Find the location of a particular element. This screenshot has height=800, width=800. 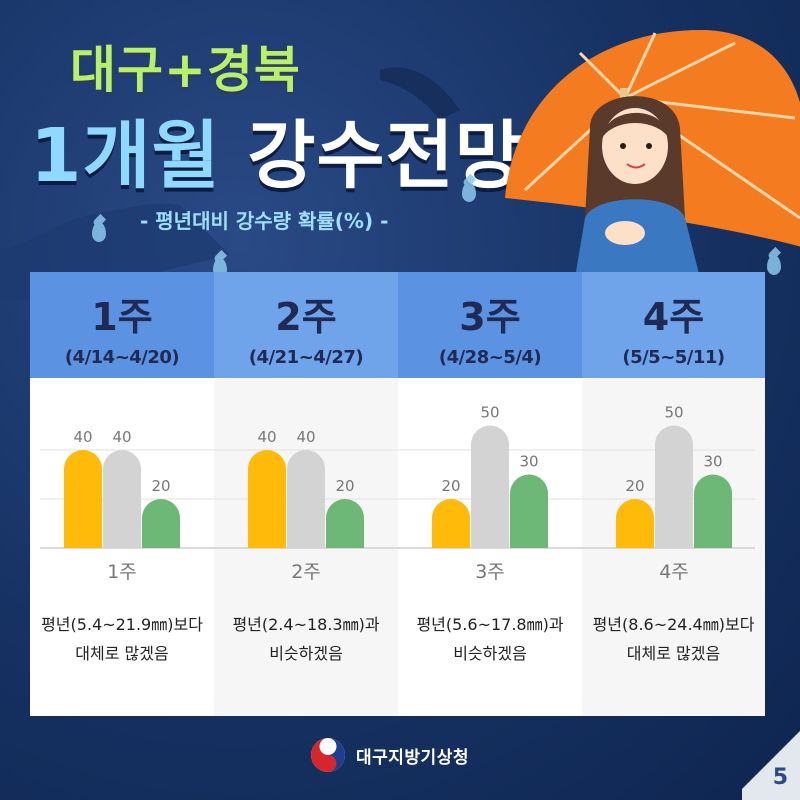

desc-line-1: 평년(8.6~24.4㎜)보다 is located at coordinates (673, 624).